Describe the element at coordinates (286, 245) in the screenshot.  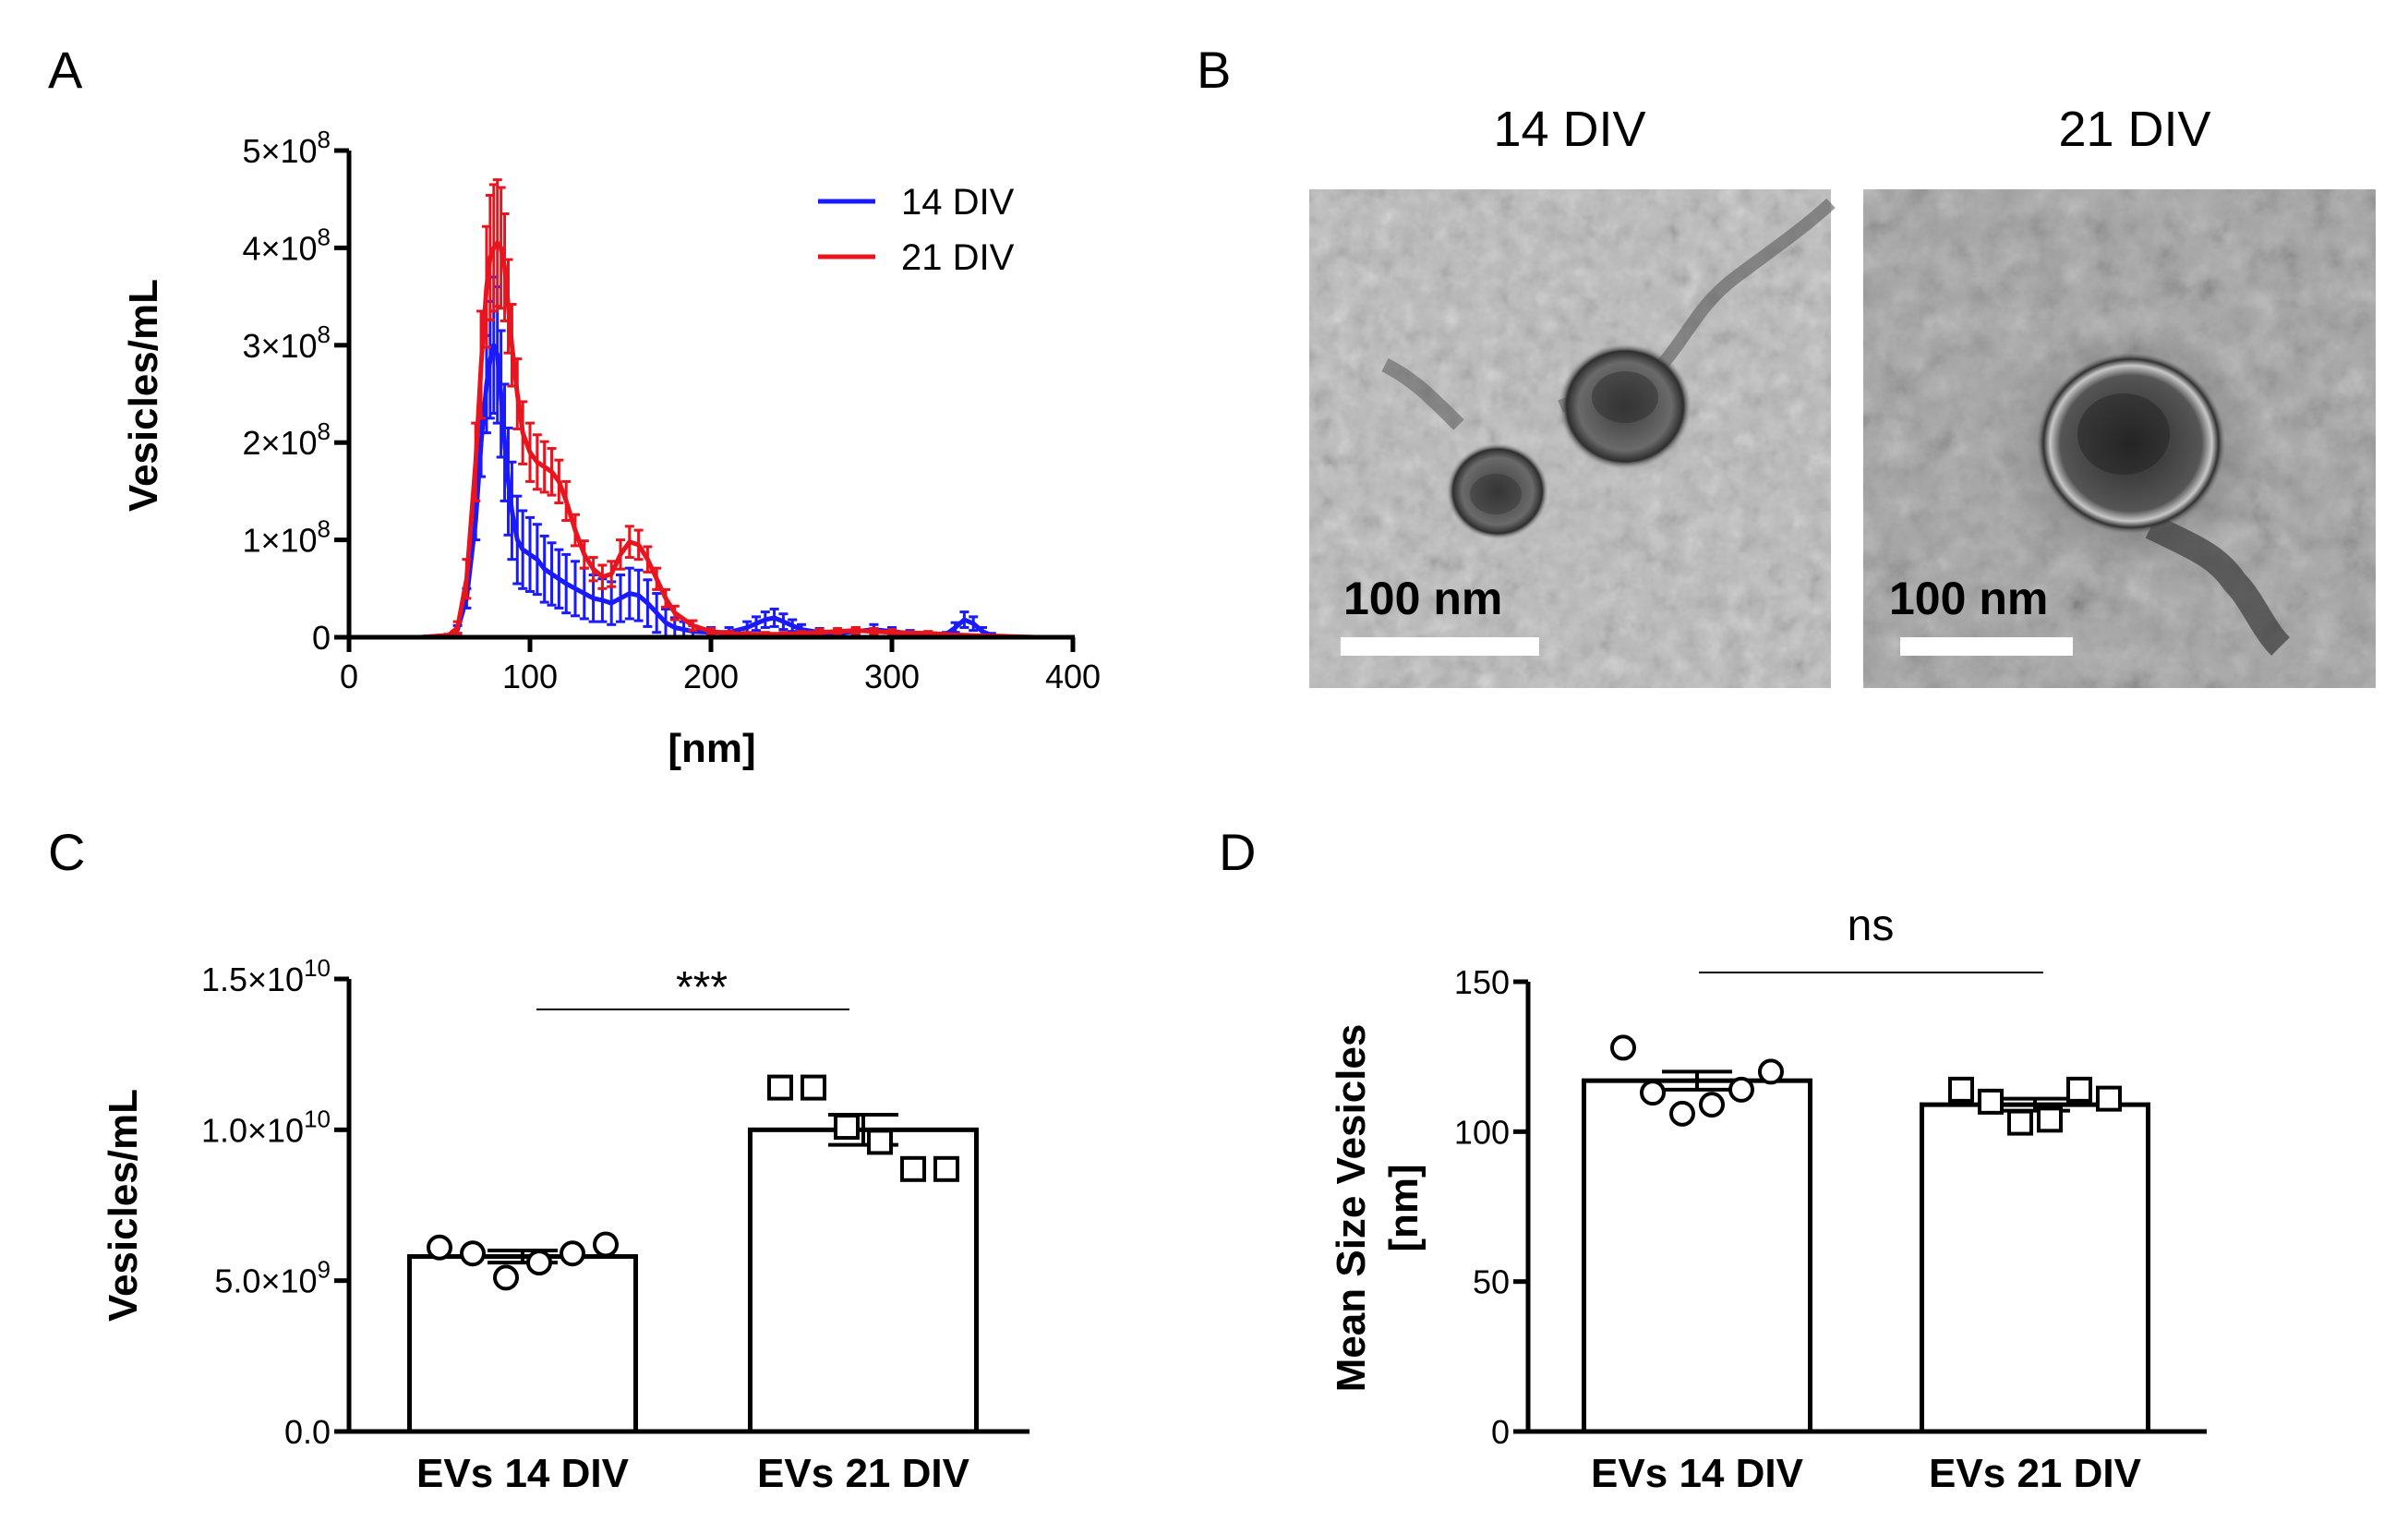
I see `y-tick-label: 4×10⁸` at that location.